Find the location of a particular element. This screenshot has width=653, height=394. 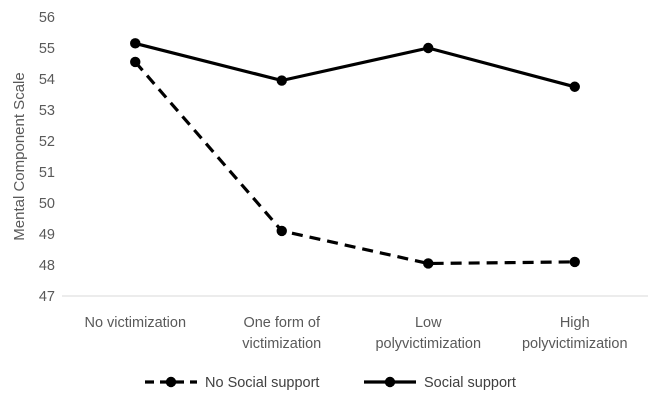

y-axis-title: Mental Component Scale is located at coordinates (19, 156).